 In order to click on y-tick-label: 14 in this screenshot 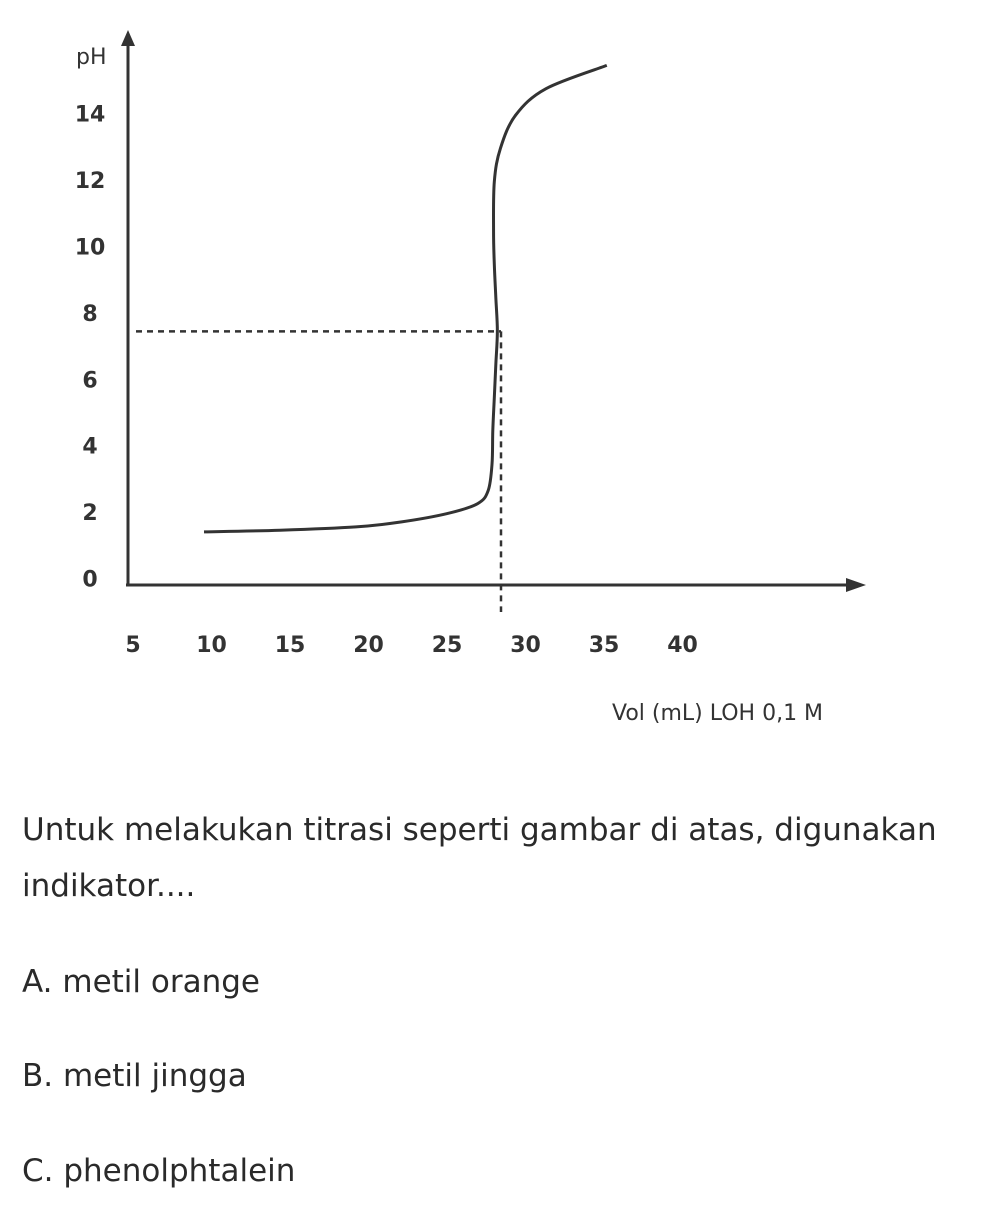, I will do `click(90, 115)`.